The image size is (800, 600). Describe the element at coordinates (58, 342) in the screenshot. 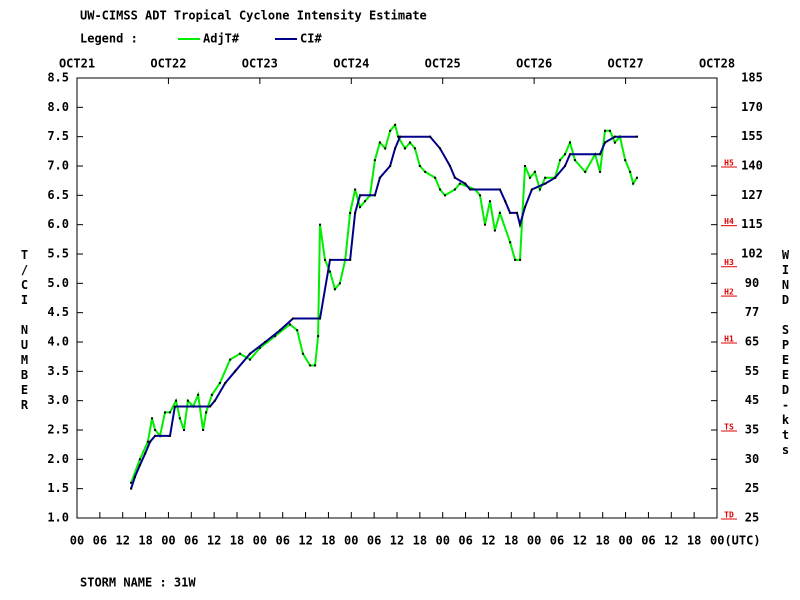

I see `y-tick-label: 4.0` at that location.